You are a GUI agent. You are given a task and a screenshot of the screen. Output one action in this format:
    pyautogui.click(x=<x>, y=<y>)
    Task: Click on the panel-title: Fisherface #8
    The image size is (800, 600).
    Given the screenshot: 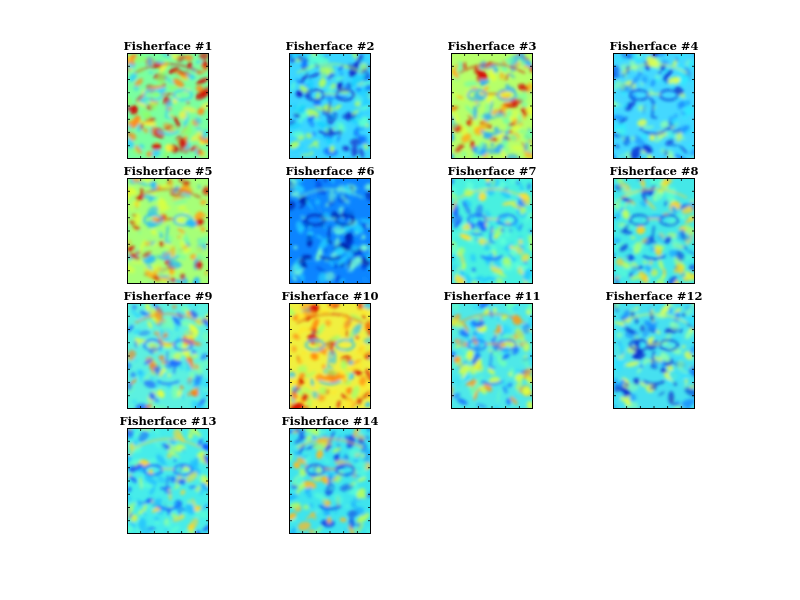 What is the action you would take?
    pyautogui.click(x=654, y=171)
    